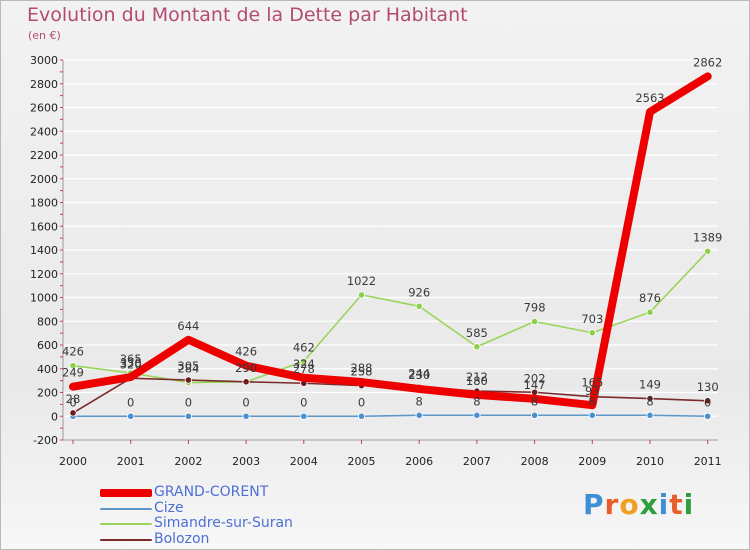 Image resolution: width=750 pixels, height=550 pixels. Describe the element at coordinates (188, 369) in the screenshot. I see `data-label-simandre-sur-suran: 284` at that location.